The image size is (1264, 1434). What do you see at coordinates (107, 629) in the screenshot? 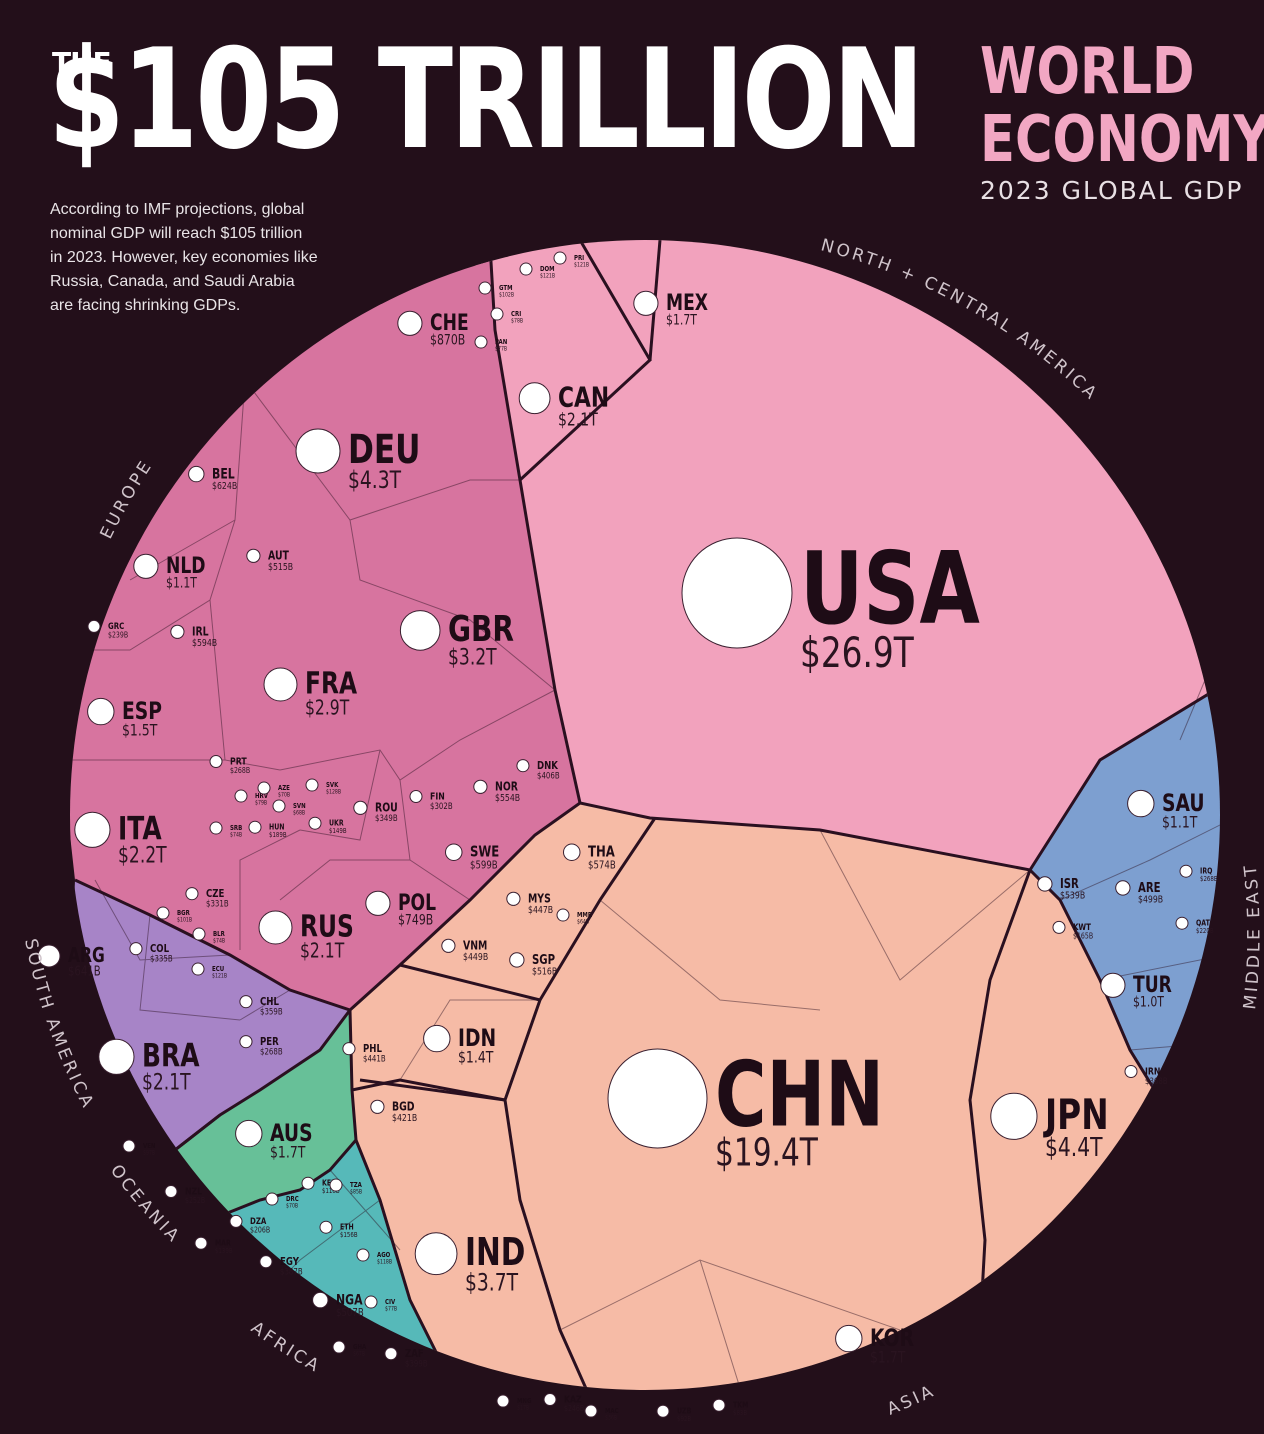
I see `country-grc: GRC$239B` at bounding box center [107, 629].